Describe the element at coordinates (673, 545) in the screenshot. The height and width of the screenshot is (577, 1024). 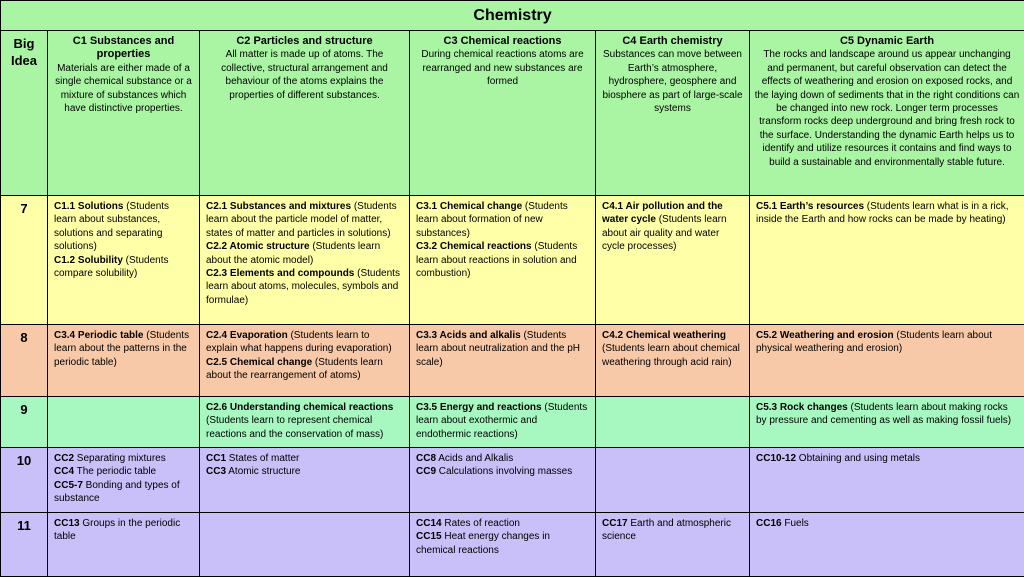
I see `topic-cell: CC17 Earth and atmospheric science` at that location.